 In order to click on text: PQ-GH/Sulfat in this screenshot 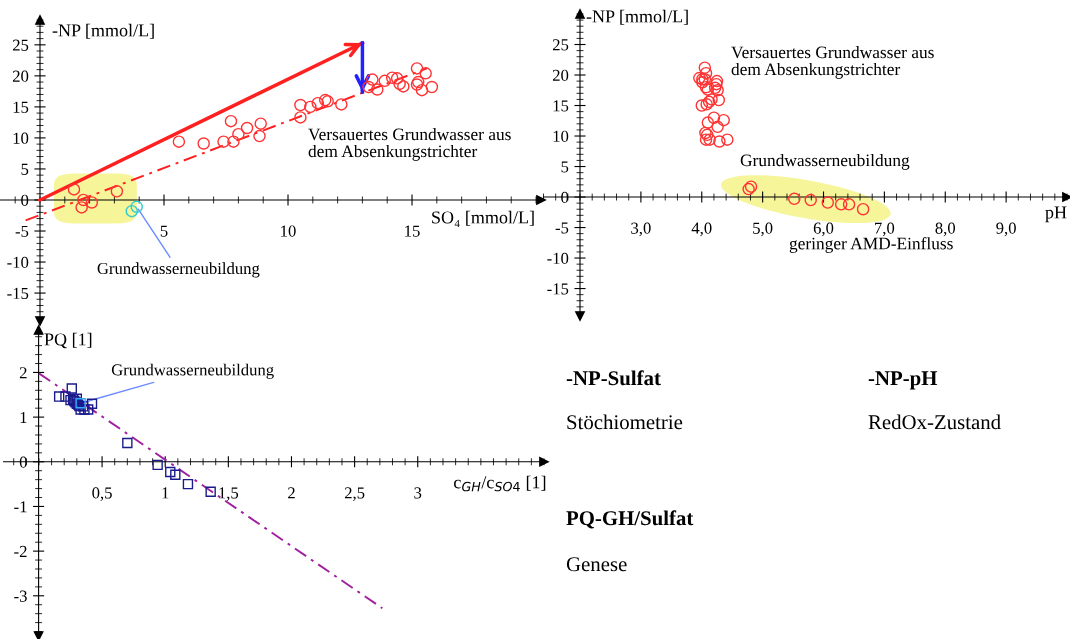, I will do `click(630, 519)`.